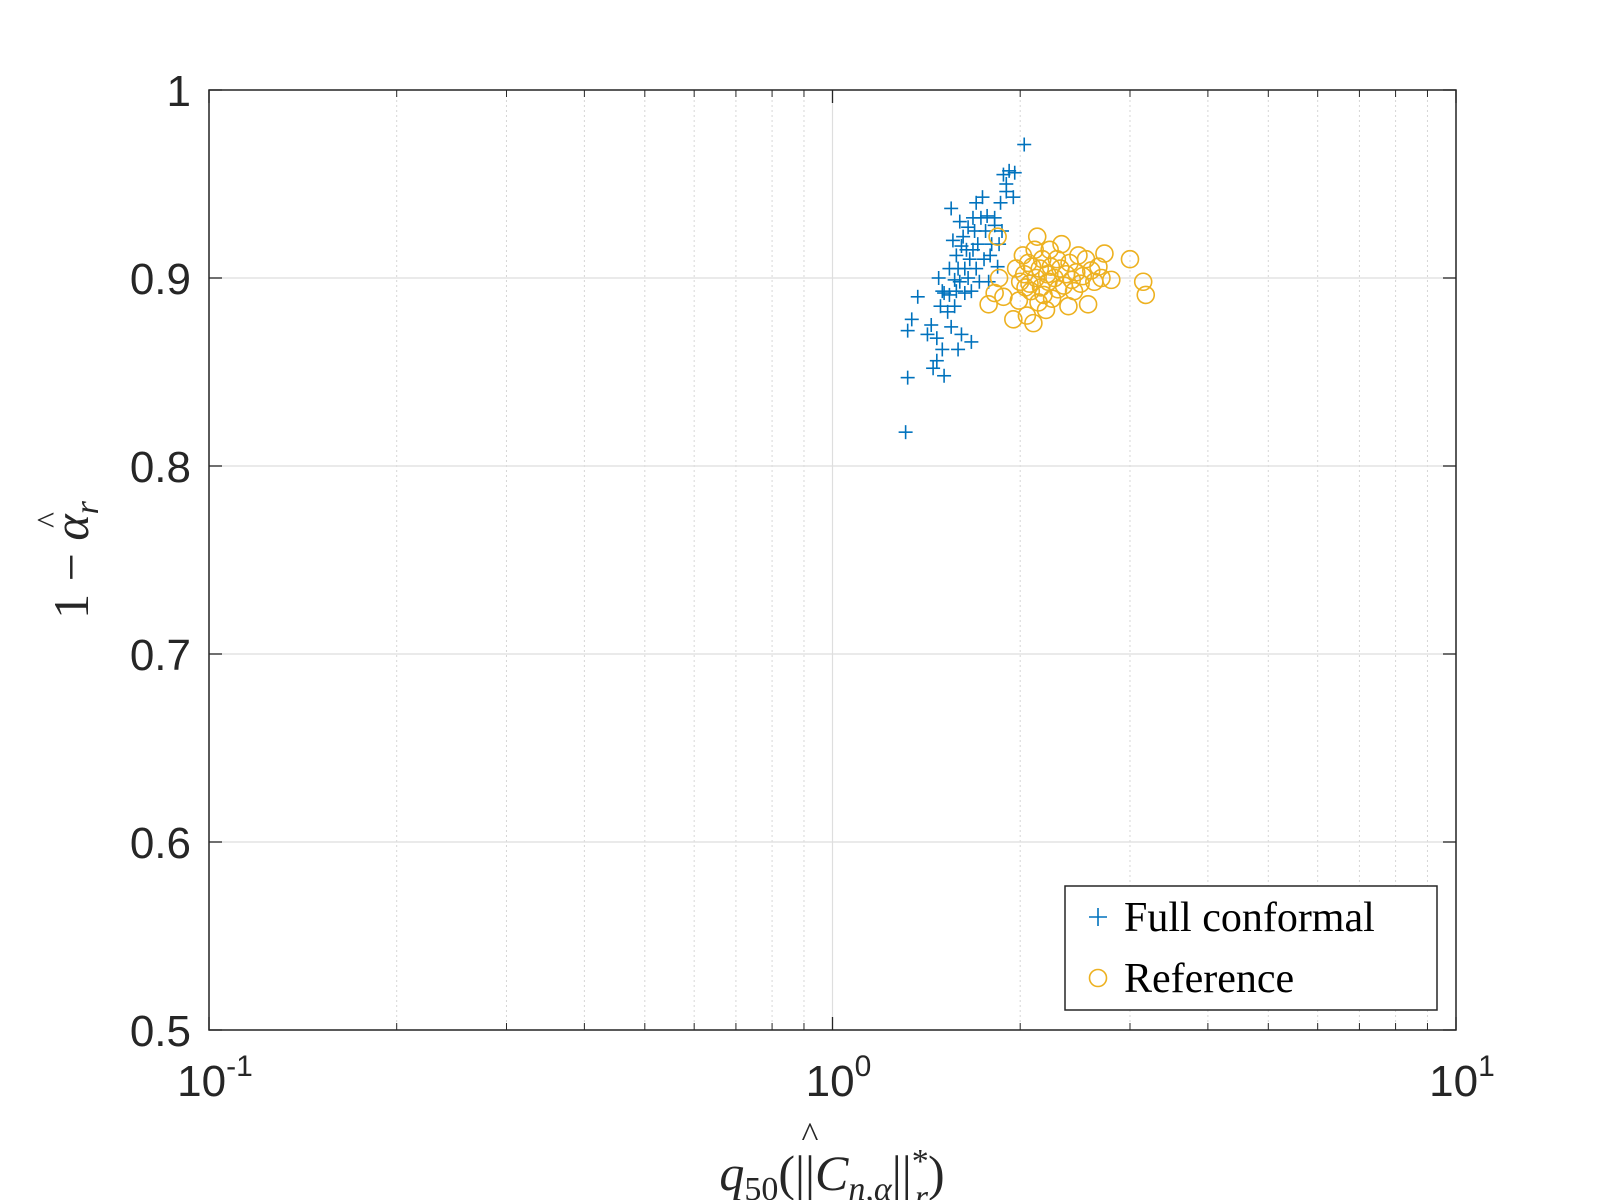 This screenshot has height=1200, width=1600. I want to click on x-tick-label: 10⁰, so click(839, 1078).